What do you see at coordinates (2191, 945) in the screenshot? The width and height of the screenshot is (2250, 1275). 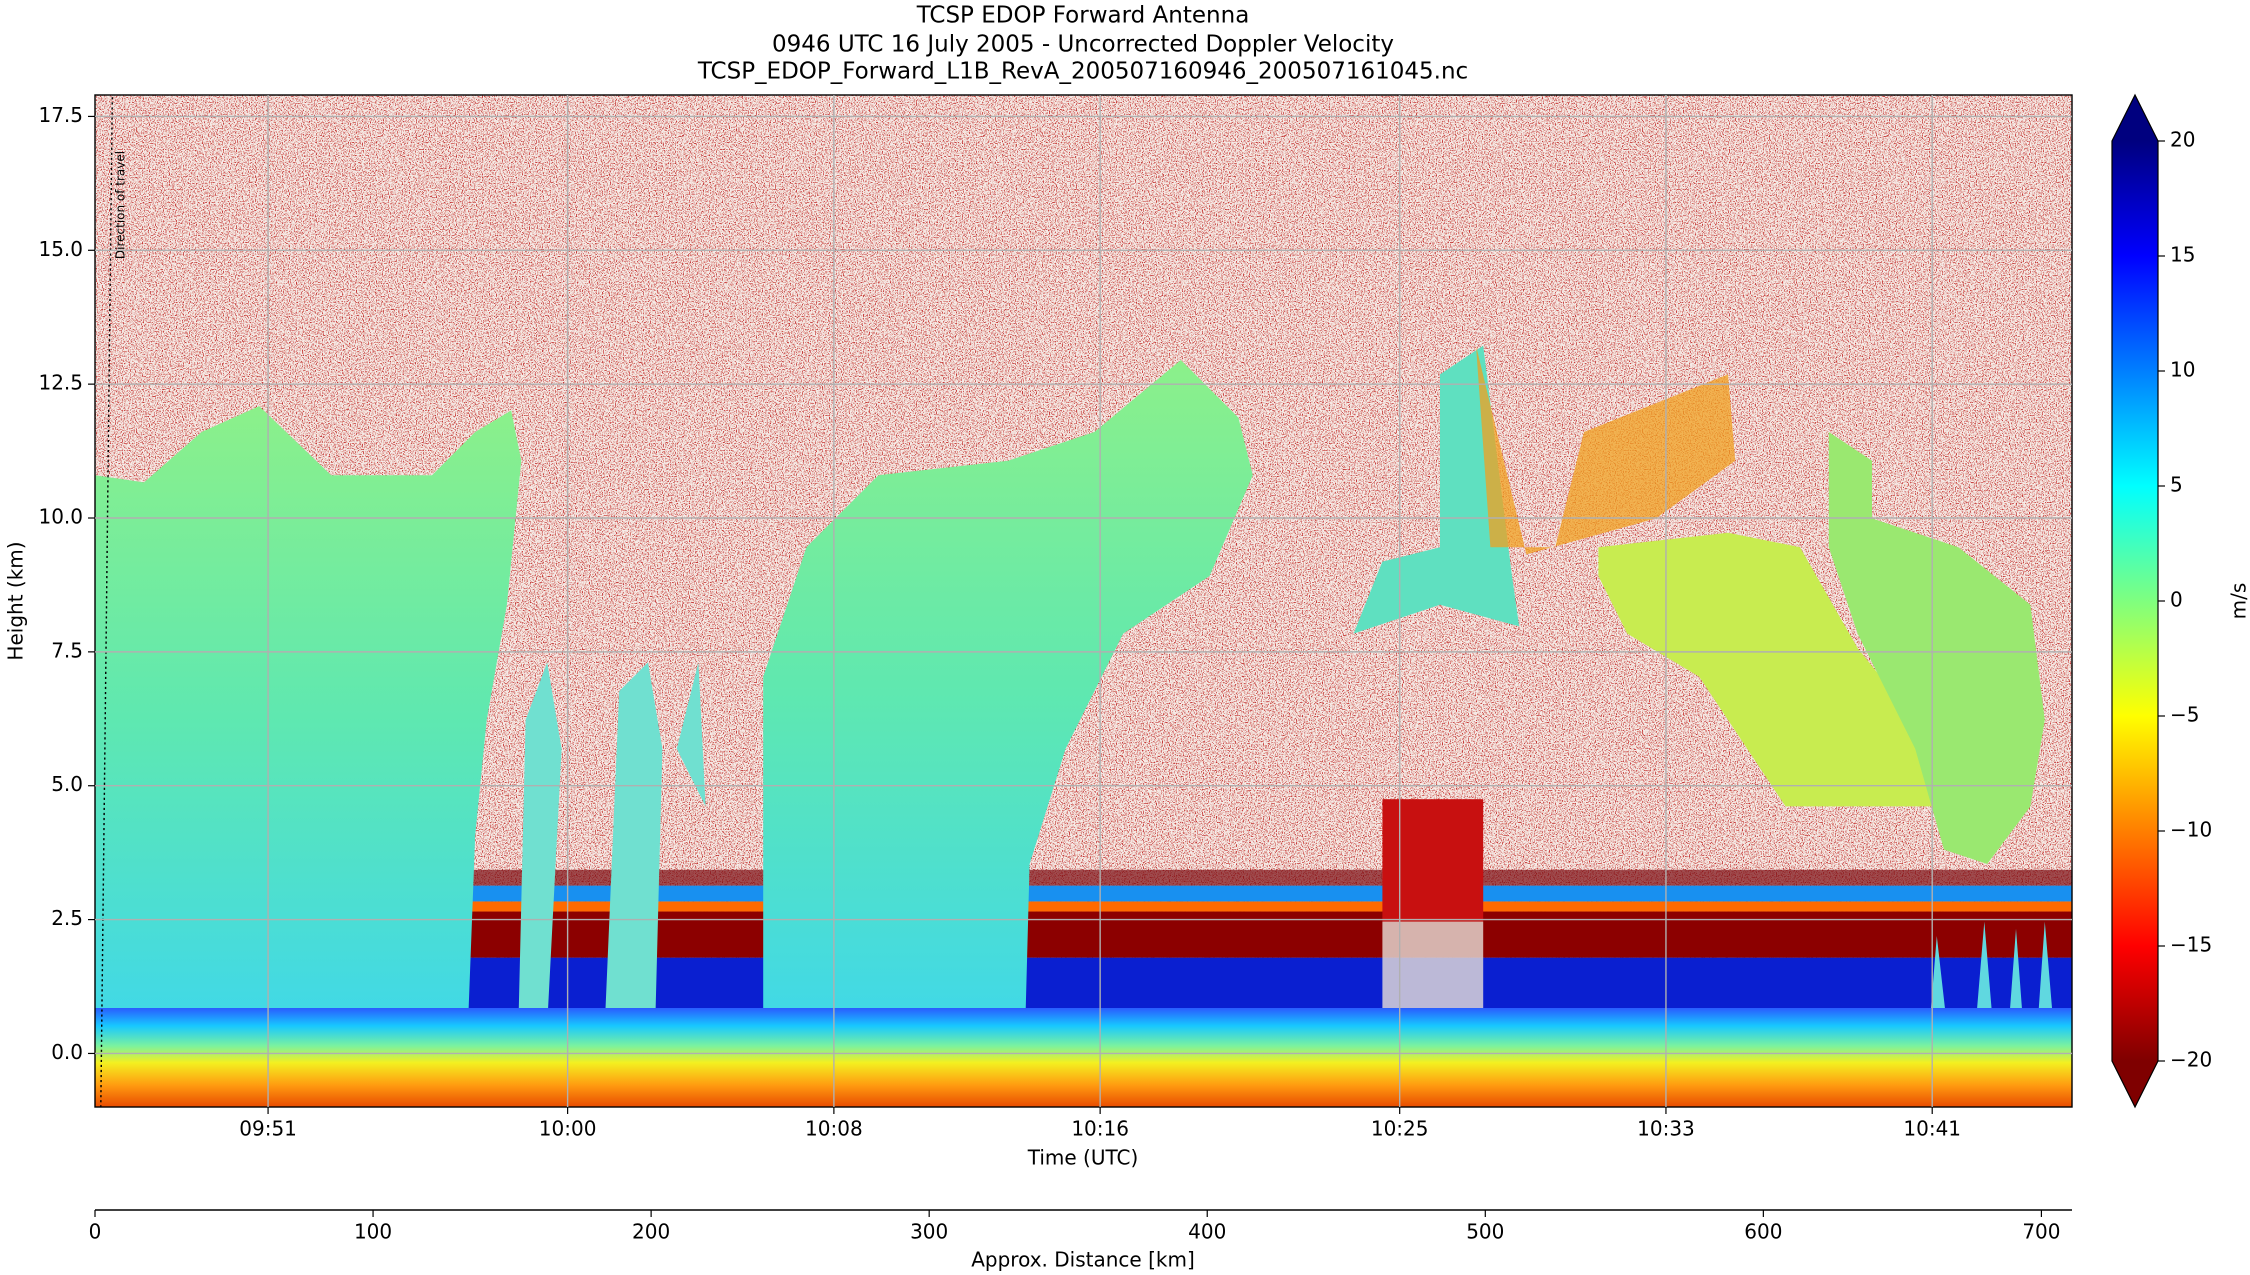 I see `colorbar-tick-label: −15` at bounding box center [2191, 945].